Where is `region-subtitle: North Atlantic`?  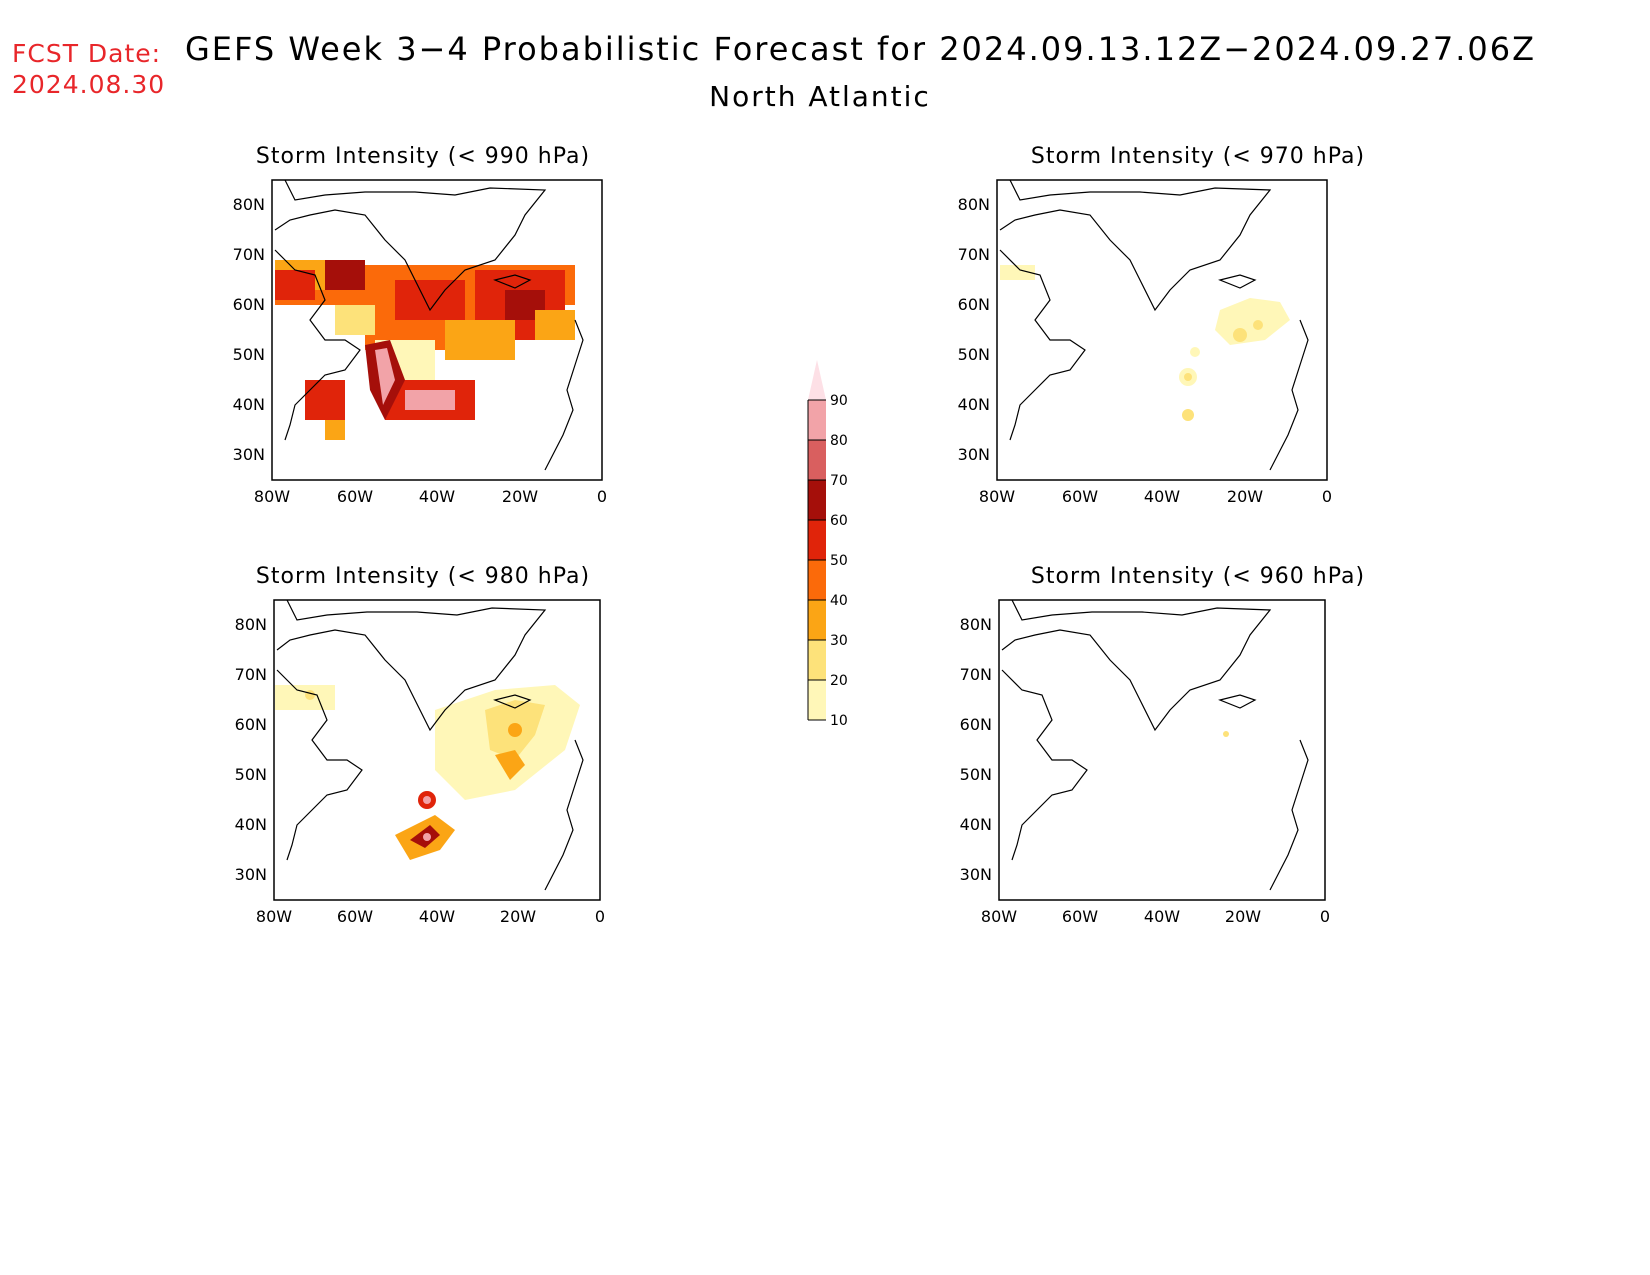
region-subtitle: North Atlantic is located at coordinates (820, 96).